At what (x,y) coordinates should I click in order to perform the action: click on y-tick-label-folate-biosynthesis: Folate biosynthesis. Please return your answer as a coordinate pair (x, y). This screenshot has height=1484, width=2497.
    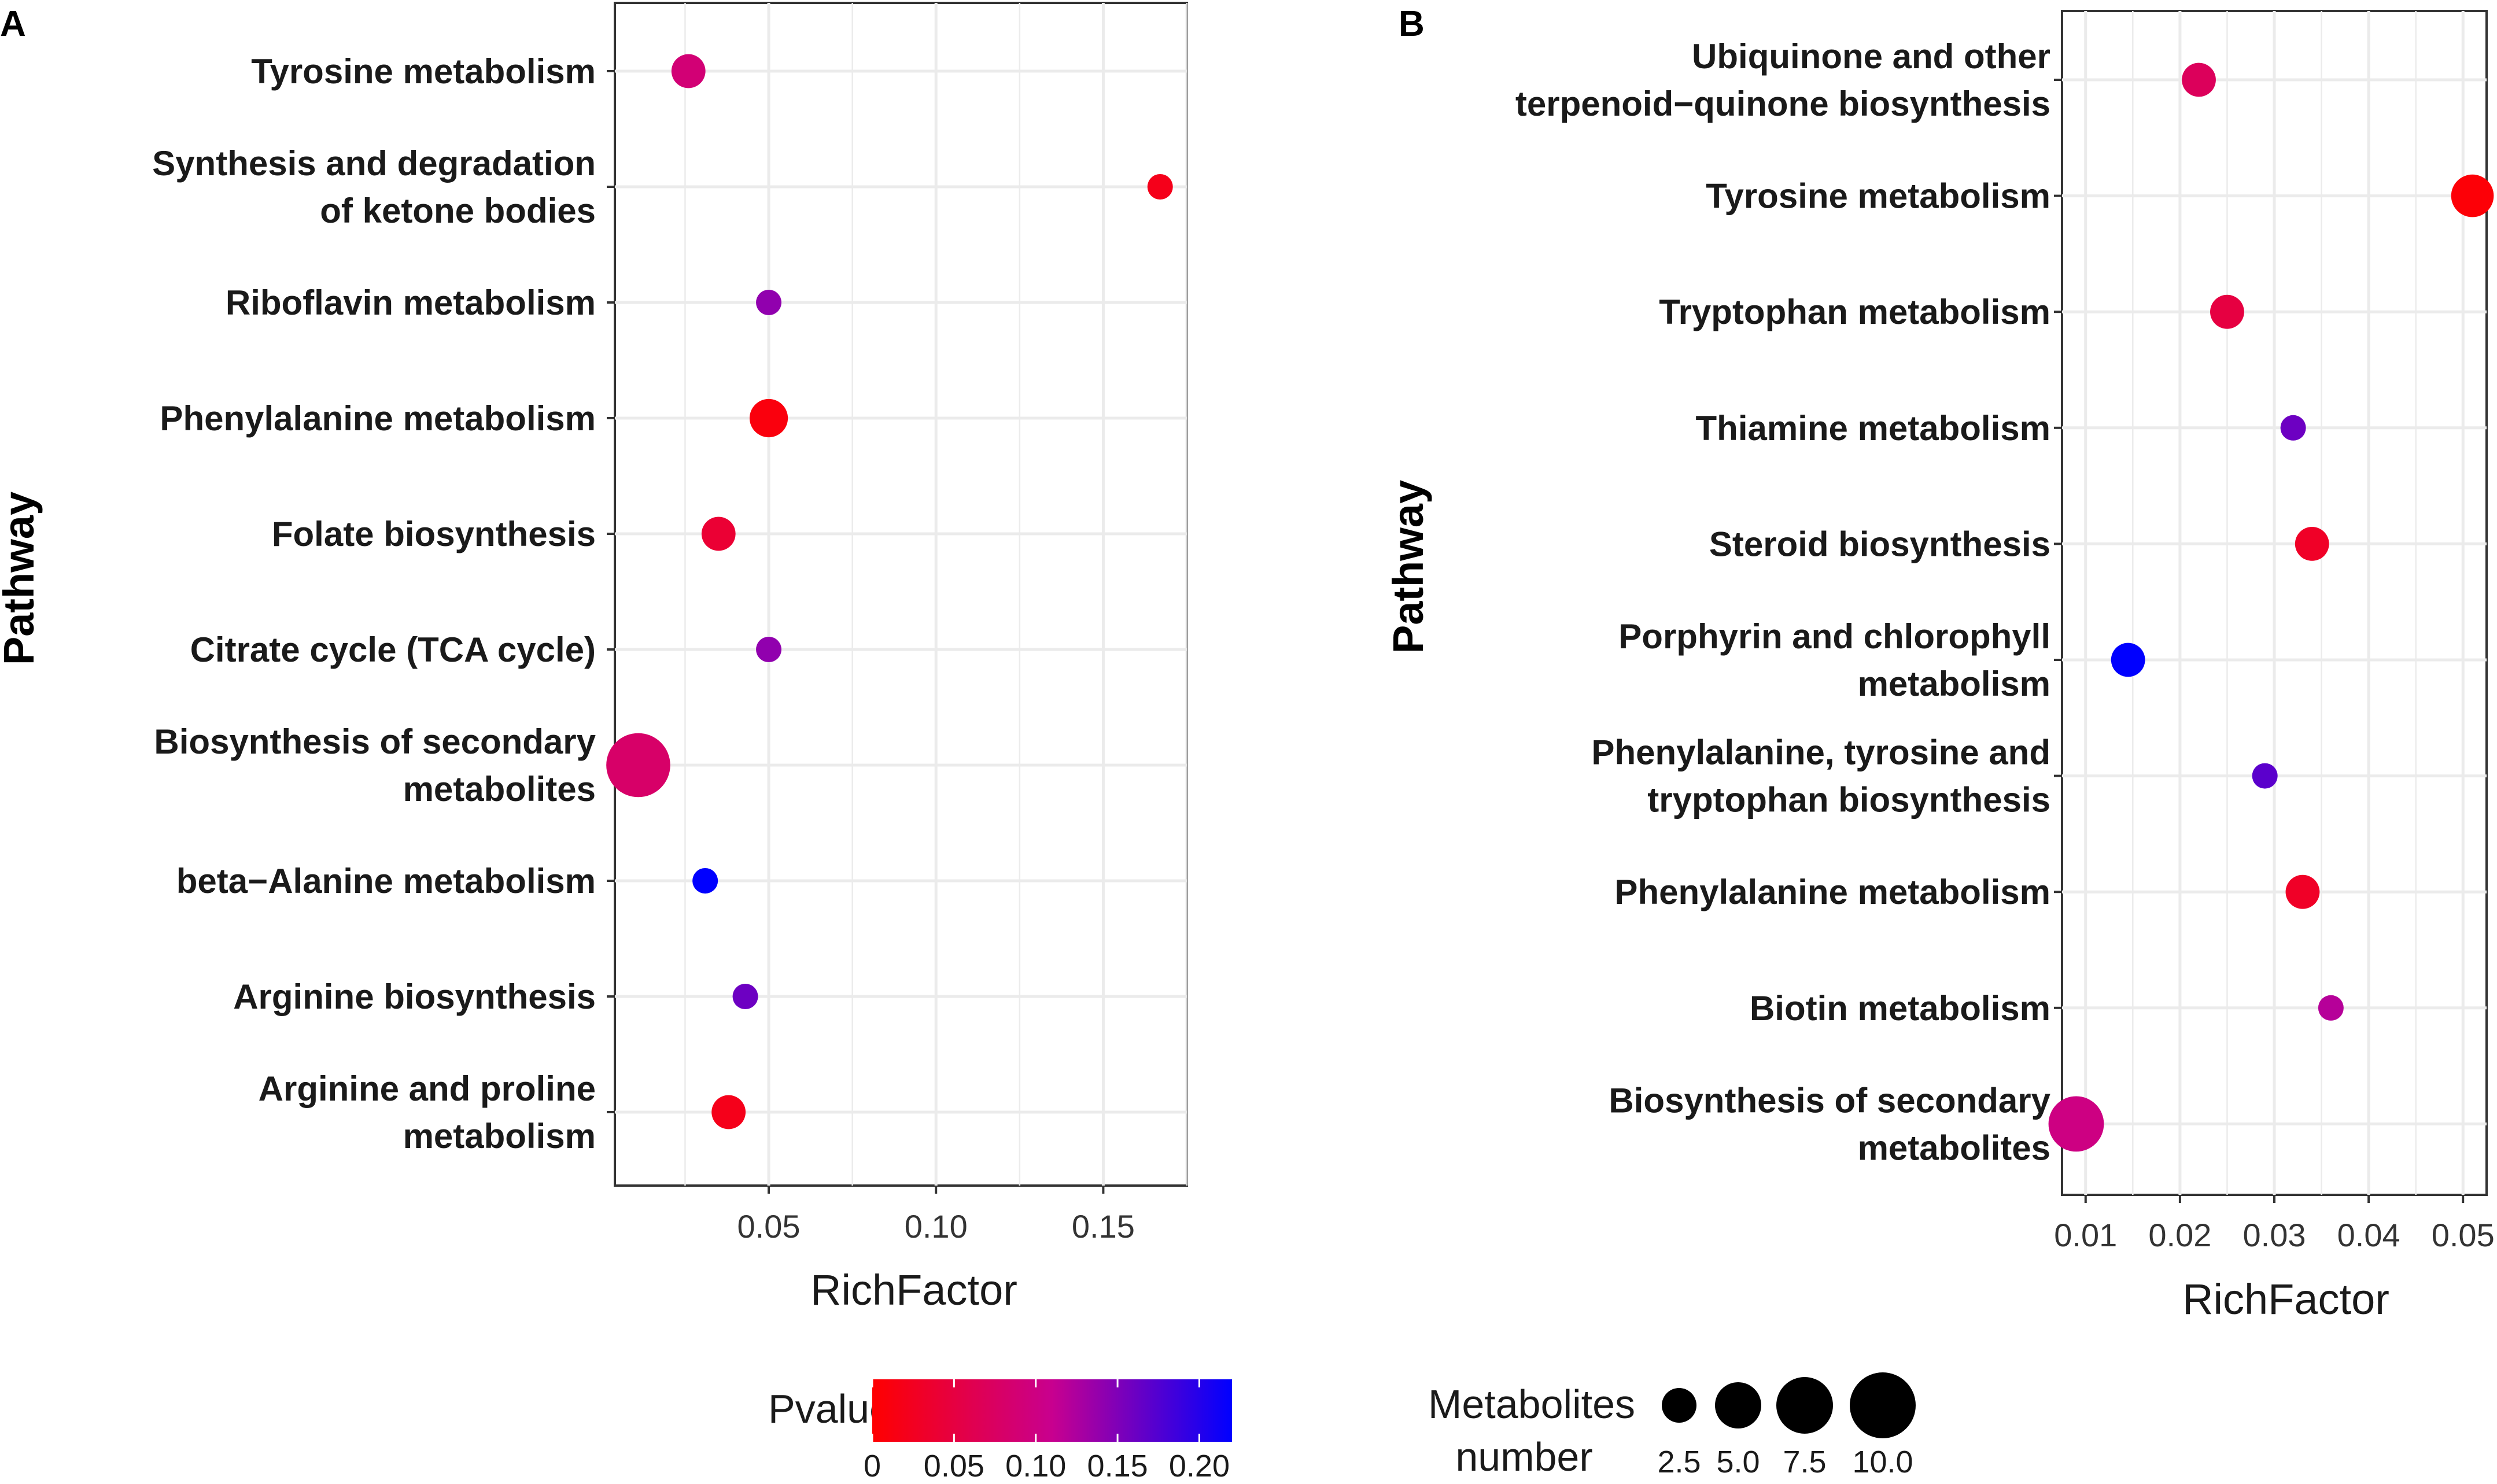
    Looking at the image, I should click on (434, 534).